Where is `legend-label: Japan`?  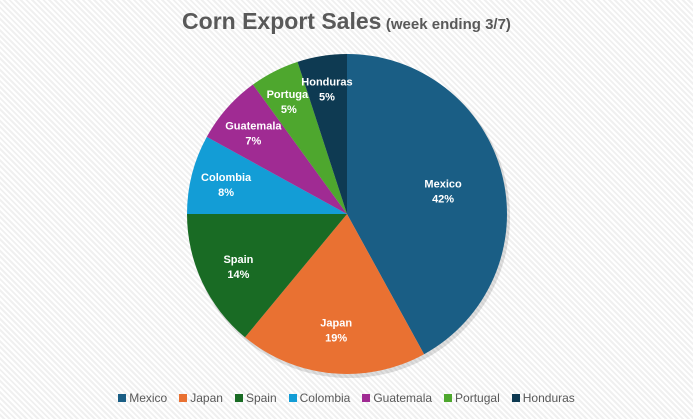
legend-label: Japan is located at coordinates (206, 398).